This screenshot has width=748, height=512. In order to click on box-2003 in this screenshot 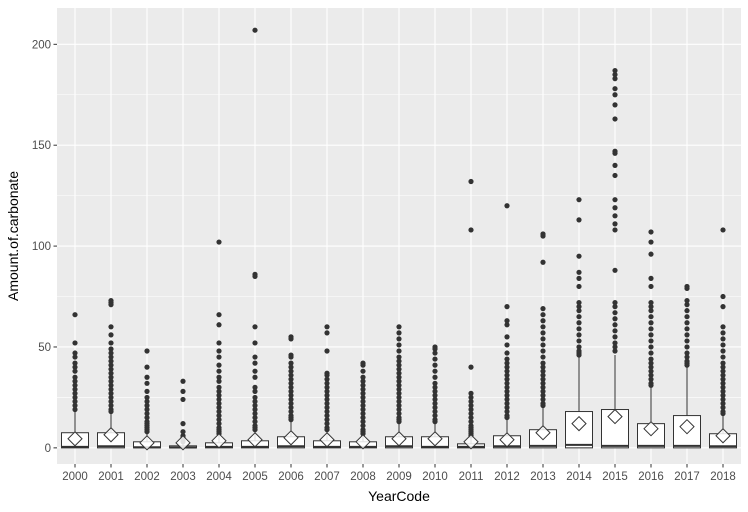, I will do `click(183, 414)`.